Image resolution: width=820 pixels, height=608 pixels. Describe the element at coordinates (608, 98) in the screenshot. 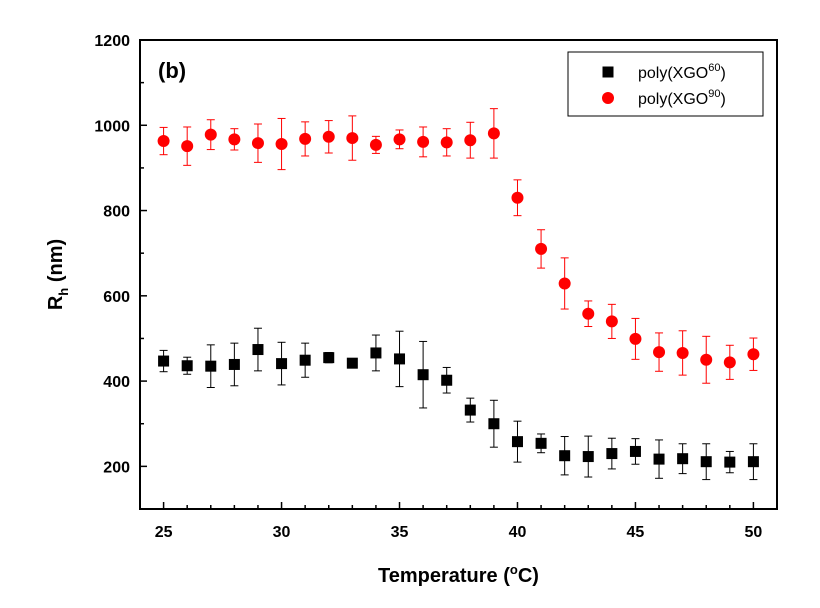

I see `legend-marker-xgo90` at that location.